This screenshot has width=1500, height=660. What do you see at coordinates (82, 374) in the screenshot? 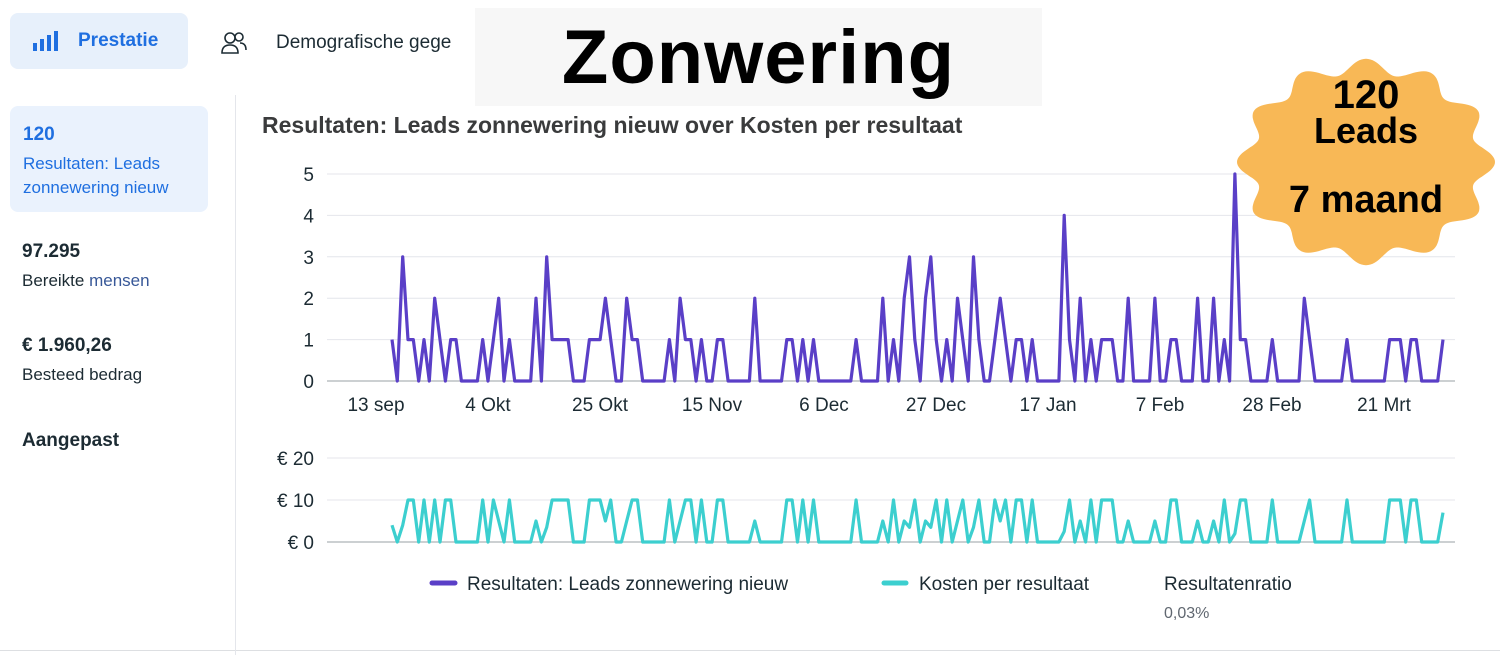
I see `metric-spend-label: Besteed bedrag` at bounding box center [82, 374].